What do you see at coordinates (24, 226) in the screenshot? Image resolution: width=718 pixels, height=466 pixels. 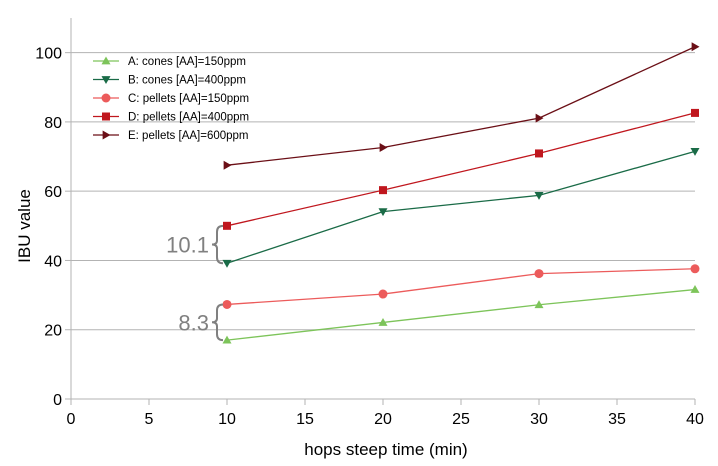 I see `y-axis-title: IBU value` at bounding box center [24, 226].